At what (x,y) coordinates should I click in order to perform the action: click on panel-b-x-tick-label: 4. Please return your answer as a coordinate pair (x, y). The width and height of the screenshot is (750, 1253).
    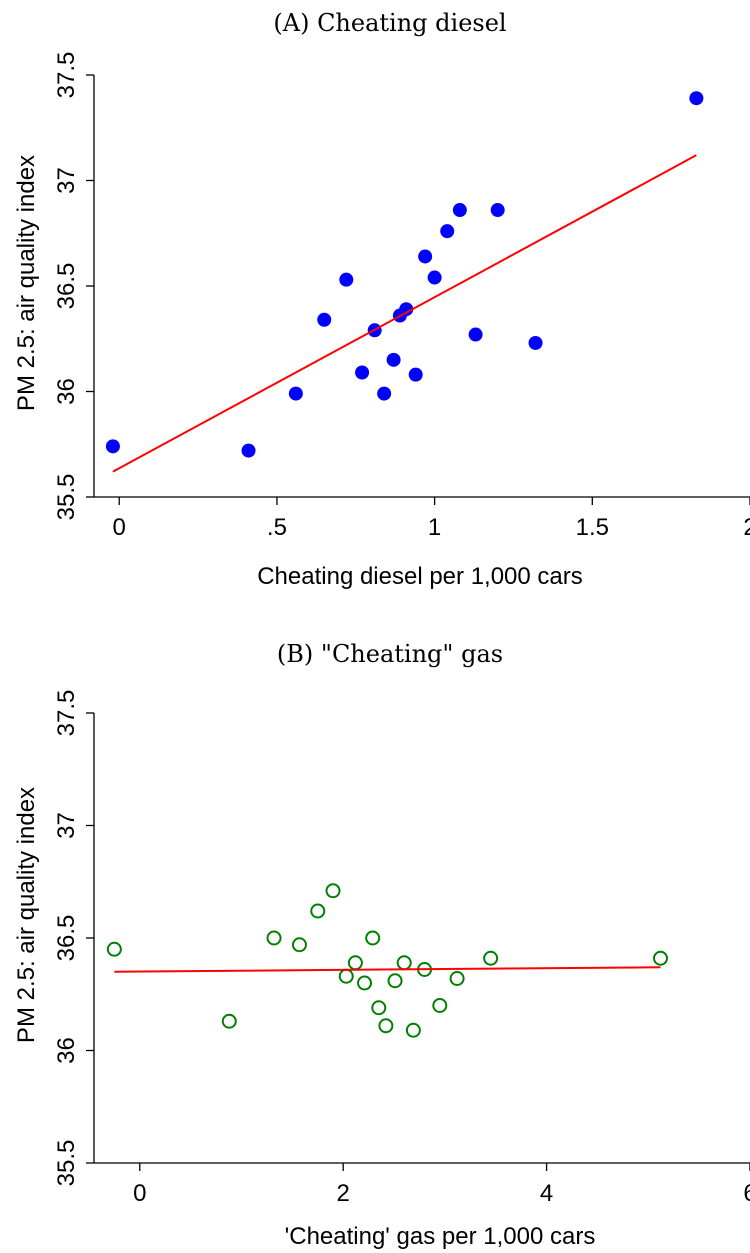
    Looking at the image, I should click on (546, 1193).